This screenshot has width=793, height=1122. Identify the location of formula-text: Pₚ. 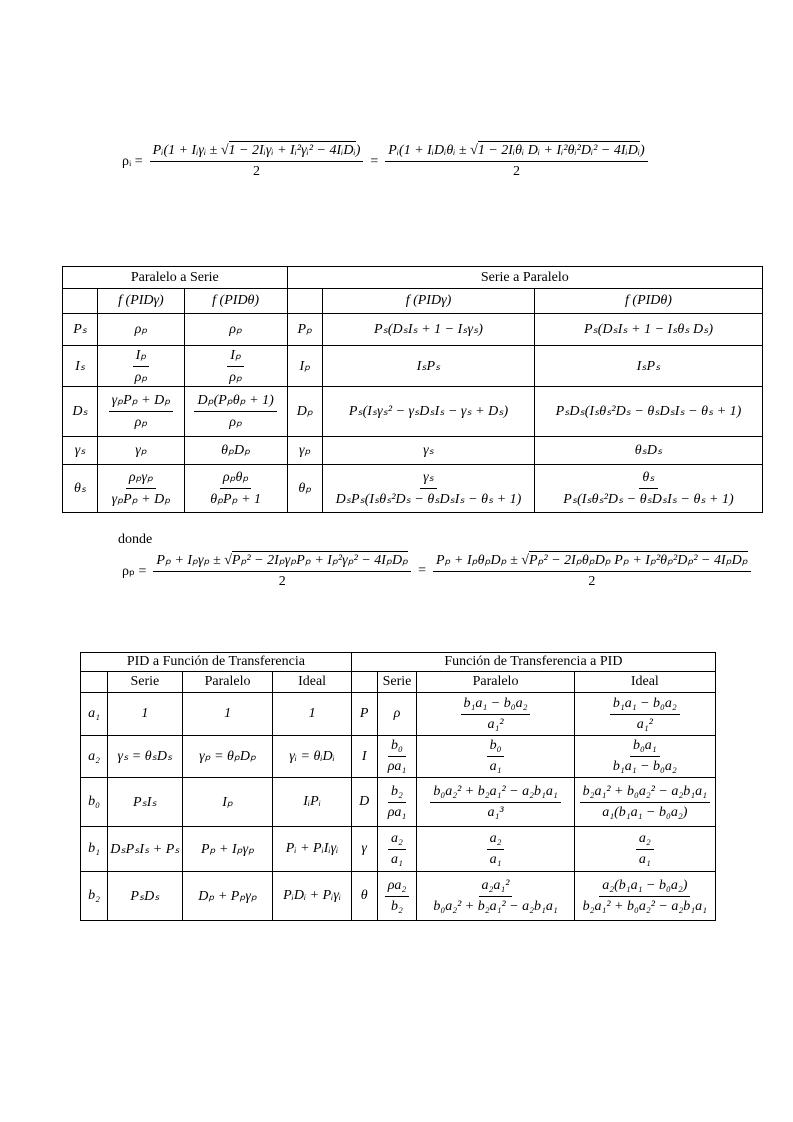
(305, 329).